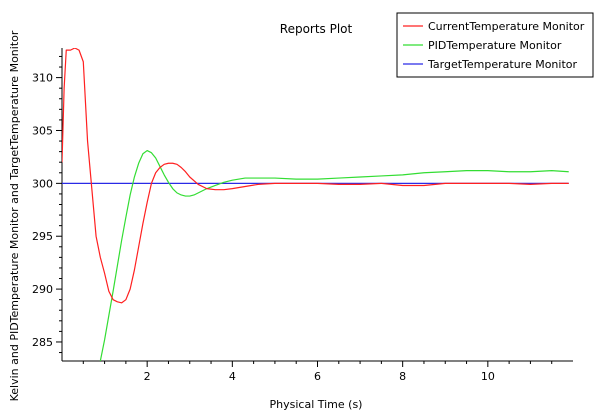 Image resolution: width=599 pixels, height=417 pixels. Describe the element at coordinates (316, 29) in the screenshot. I see `chart-title: Reports Plot` at that location.